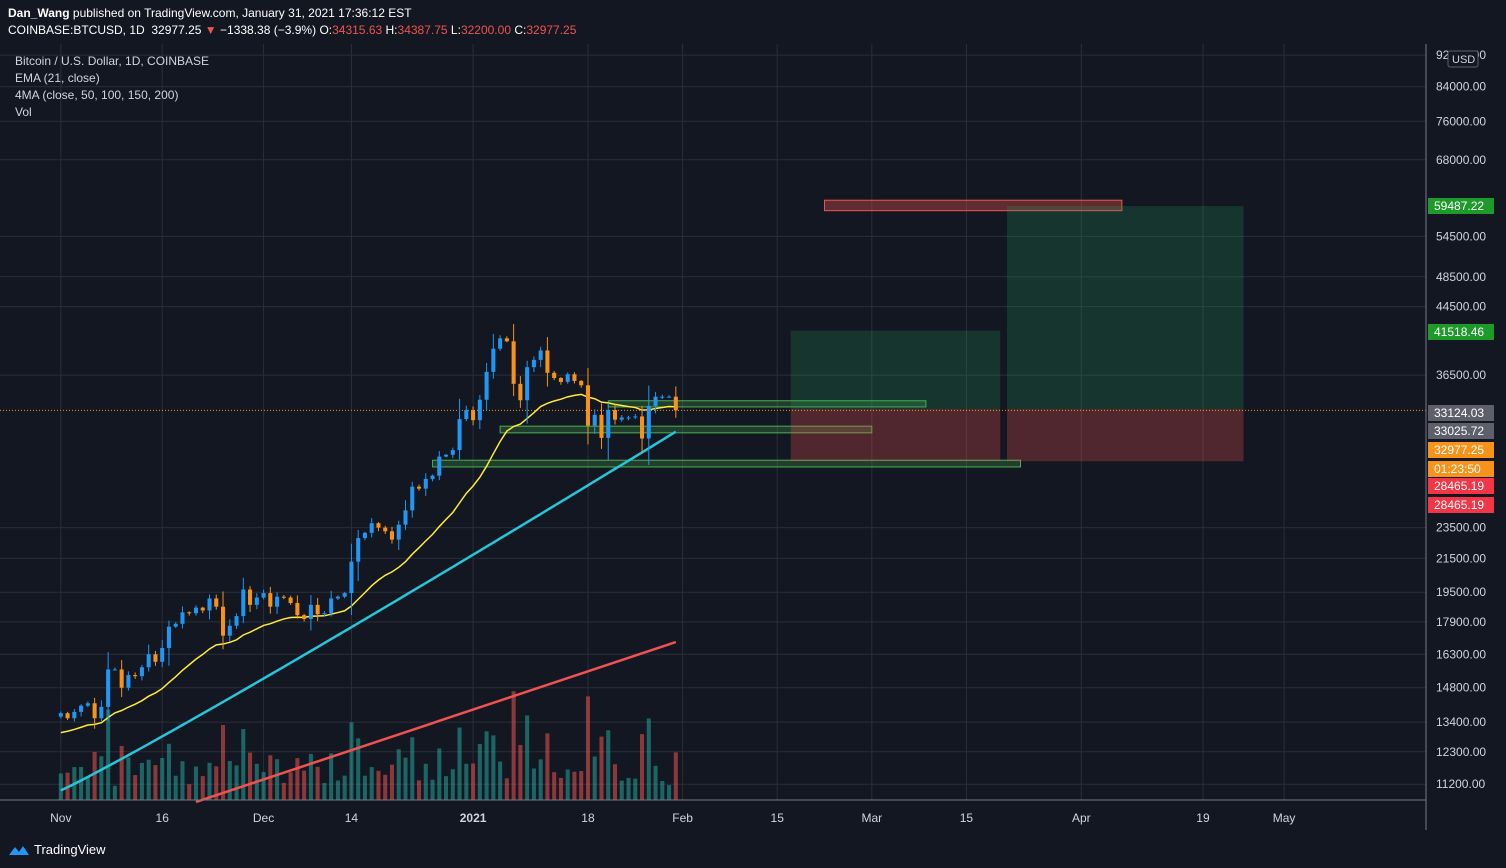 The image size is (1506, 868). Describe the element at coordinates (1461, 87) in the screenshot. I see `y-tick-label: 84000.00` at that location.